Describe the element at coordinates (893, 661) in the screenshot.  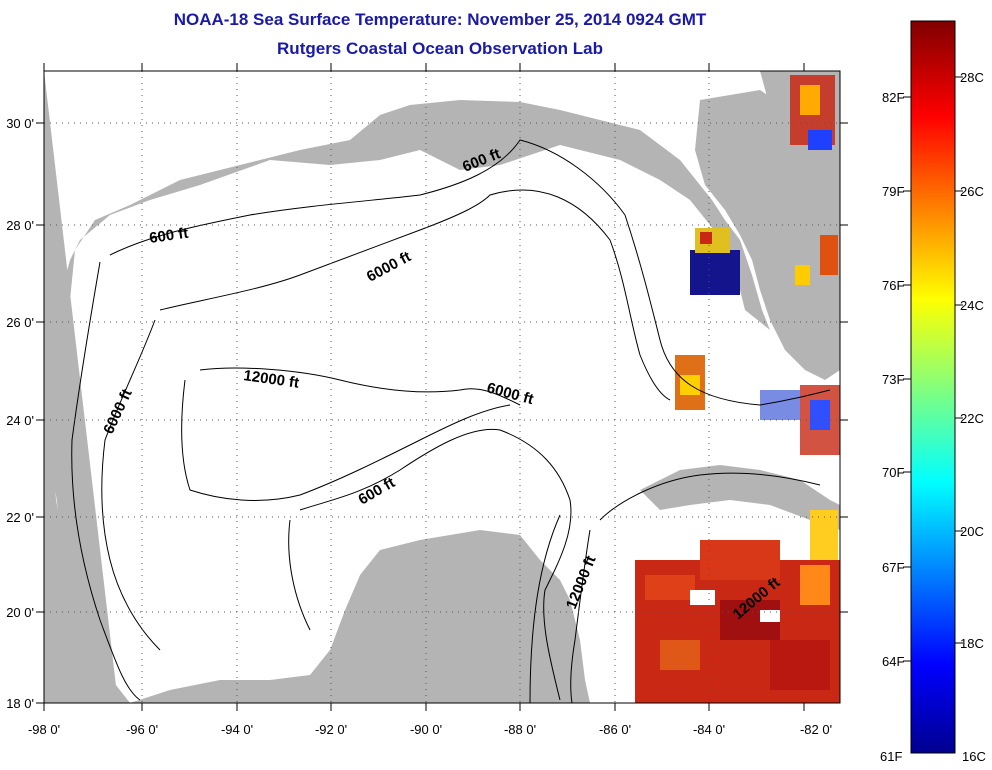
I see `fahrenheit-label: 64F` at that location.